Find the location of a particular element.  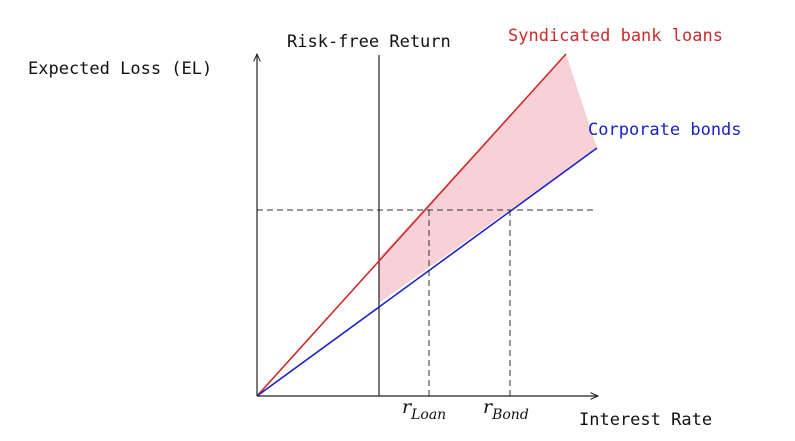

r-bond-base: r is located at coordinates (488, 407).